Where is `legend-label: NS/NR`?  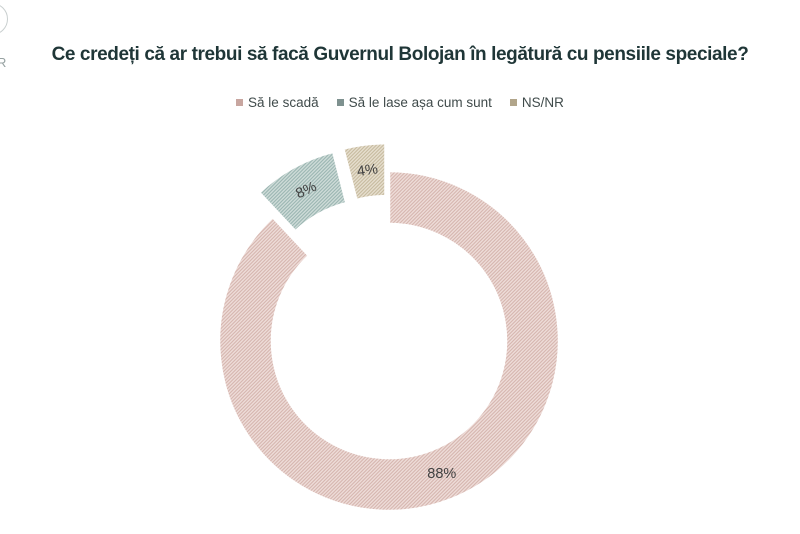 legend-label: NS/NR is located at coordinates (542, 102).